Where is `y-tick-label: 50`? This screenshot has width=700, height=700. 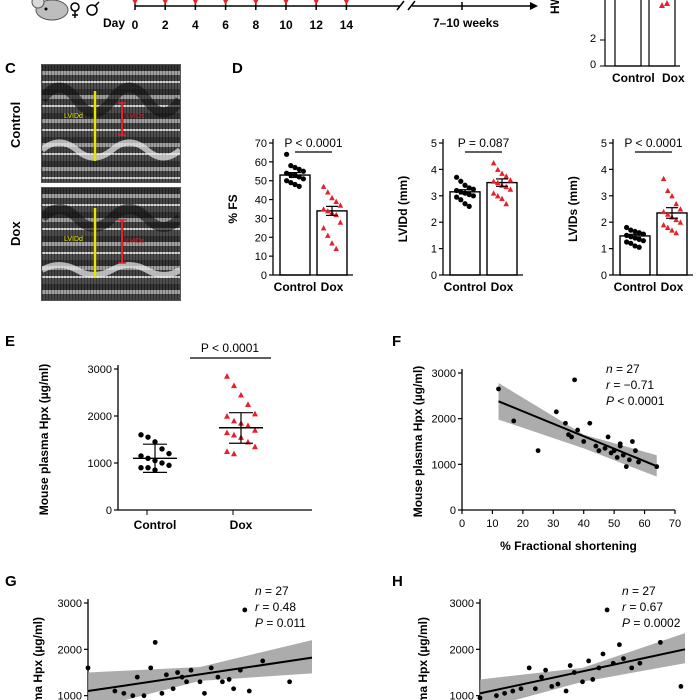 y-tick-label: 50 is located at coordinates (261, 182).